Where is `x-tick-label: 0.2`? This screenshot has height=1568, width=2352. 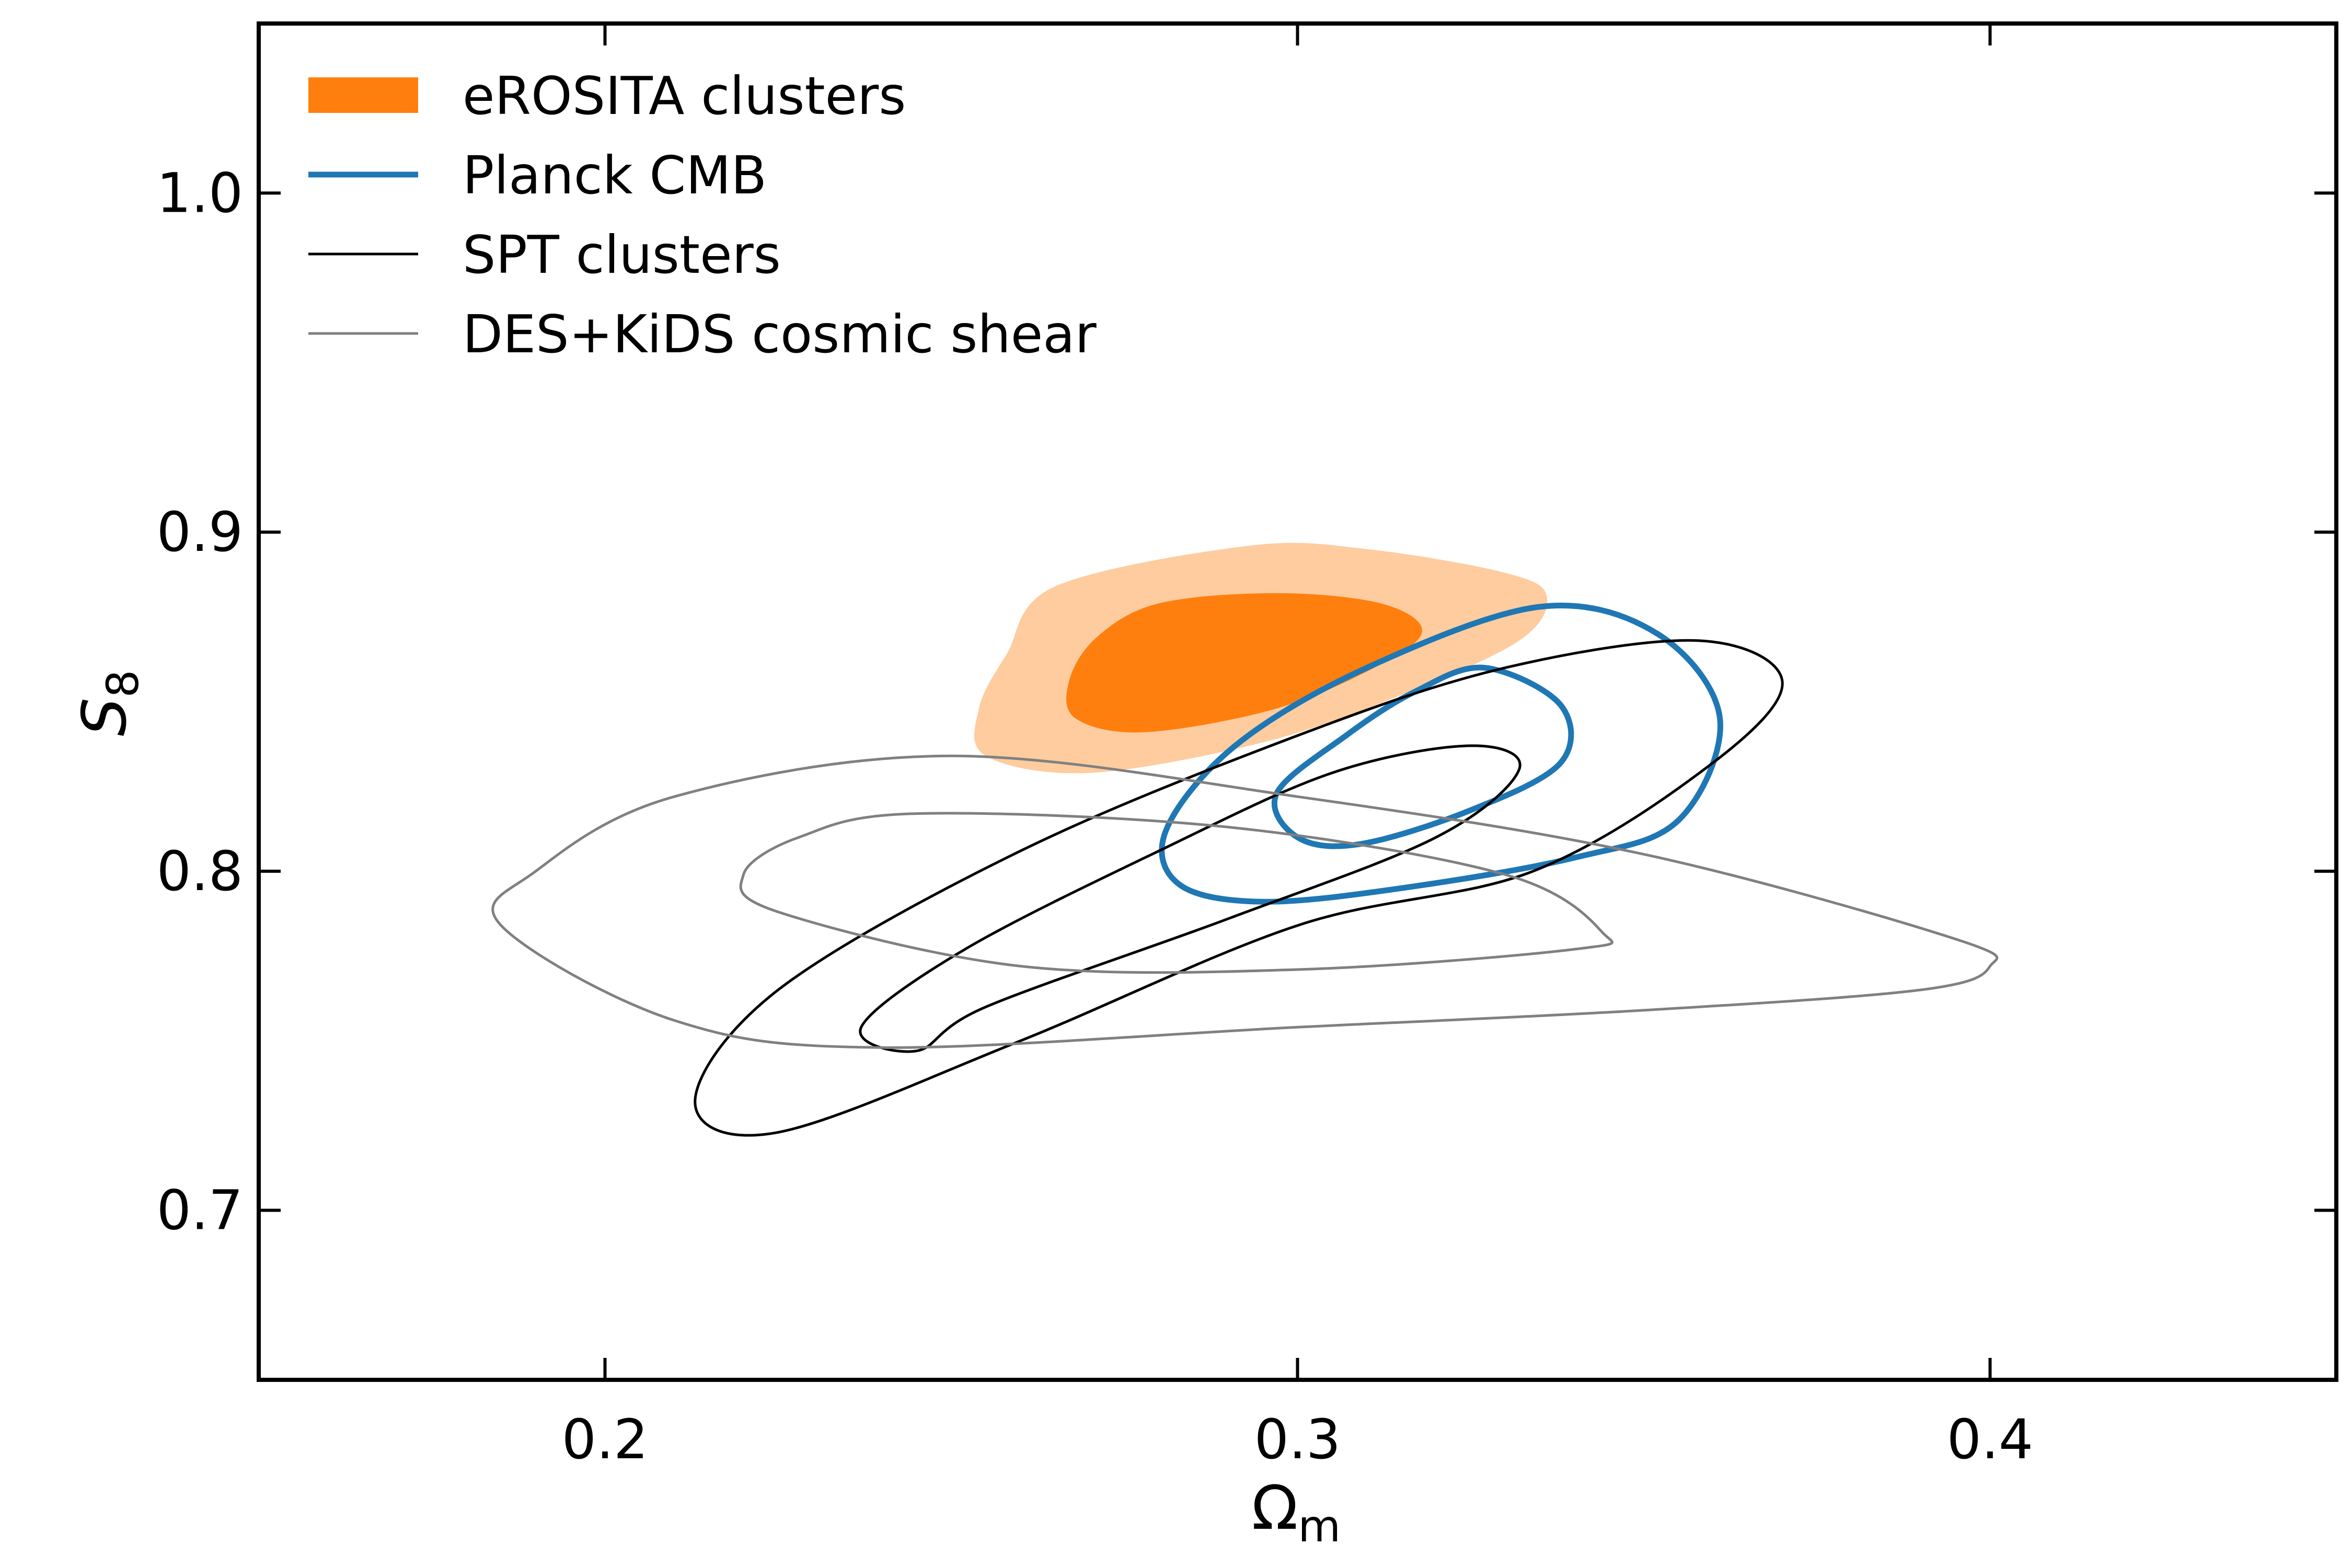 x-tick-label: 0.2 is located at coordinates (605, 1439).